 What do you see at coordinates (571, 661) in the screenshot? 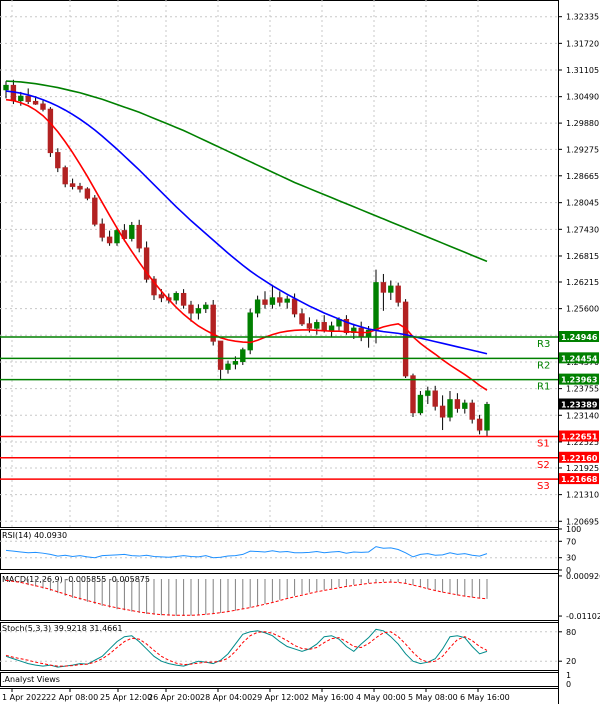
I see `stoch-pane-tick-label: 20` at bounding box center [571, 661].